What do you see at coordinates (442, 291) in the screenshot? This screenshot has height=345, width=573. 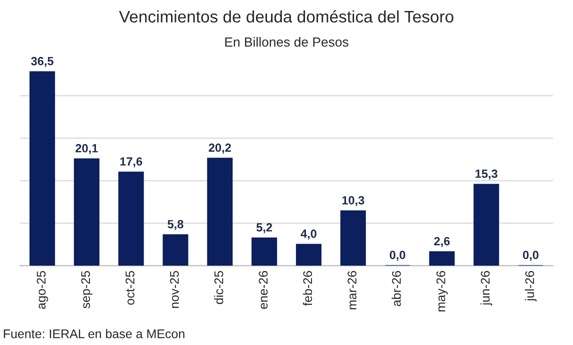 I see `x-tick-label: may-26` at bounding box center [442, 291].